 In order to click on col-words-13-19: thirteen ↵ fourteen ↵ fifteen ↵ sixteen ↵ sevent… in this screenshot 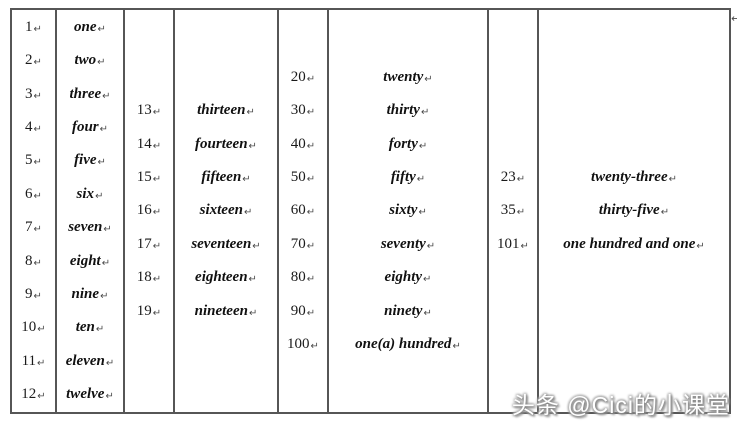, I will do `click(227, 211)`.